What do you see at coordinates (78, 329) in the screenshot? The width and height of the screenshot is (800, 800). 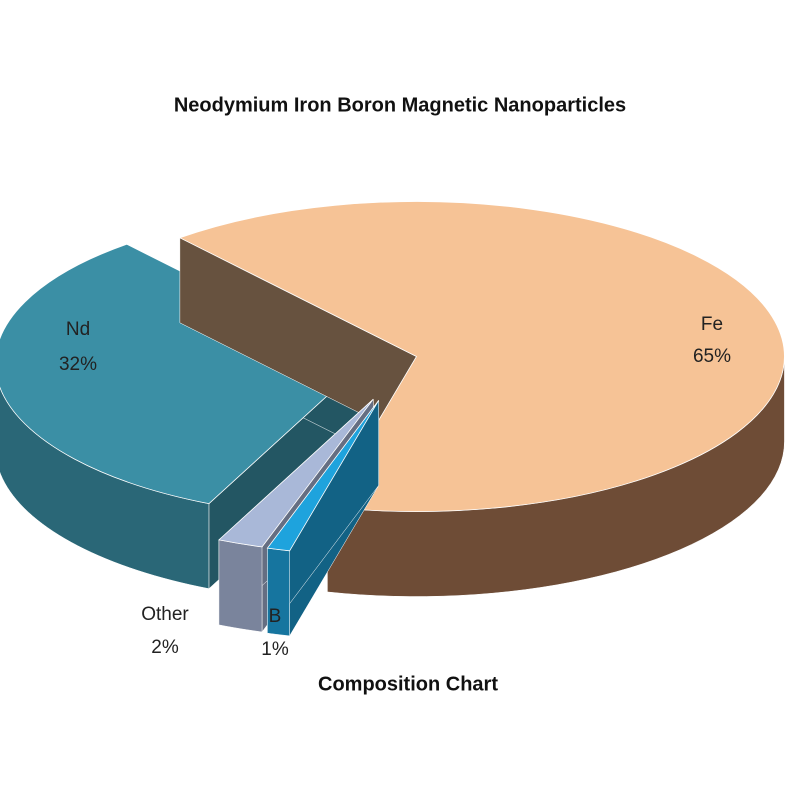 I see `slice-label: Nd` at bounding box center [78, 329].